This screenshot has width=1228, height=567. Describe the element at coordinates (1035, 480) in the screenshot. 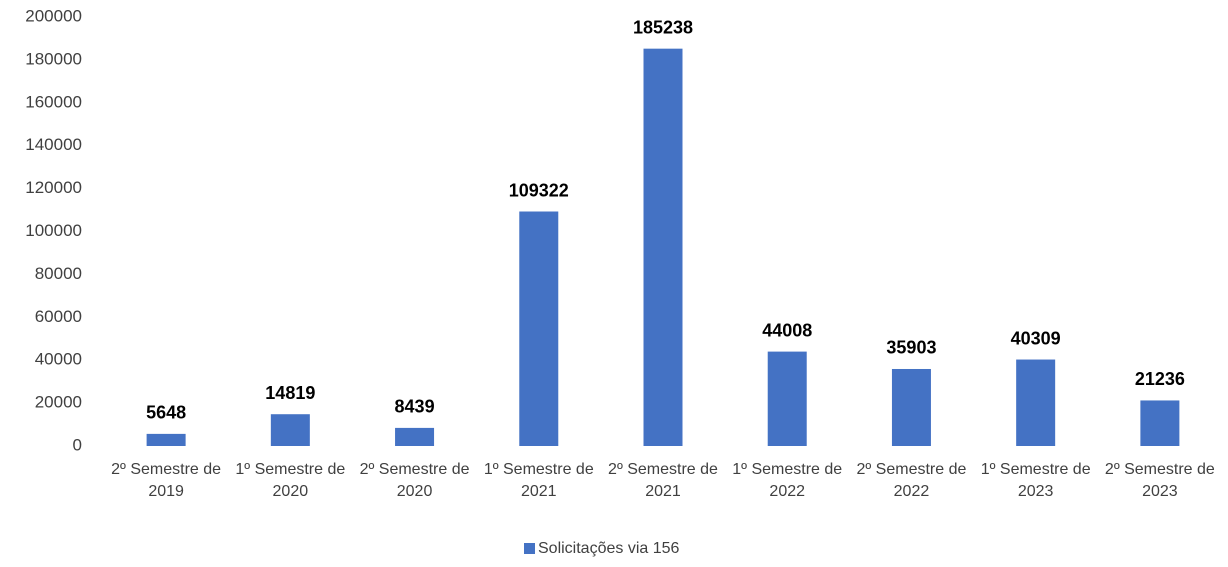

I see `x-tick-label: 1º Semestre de 2023` at that location.